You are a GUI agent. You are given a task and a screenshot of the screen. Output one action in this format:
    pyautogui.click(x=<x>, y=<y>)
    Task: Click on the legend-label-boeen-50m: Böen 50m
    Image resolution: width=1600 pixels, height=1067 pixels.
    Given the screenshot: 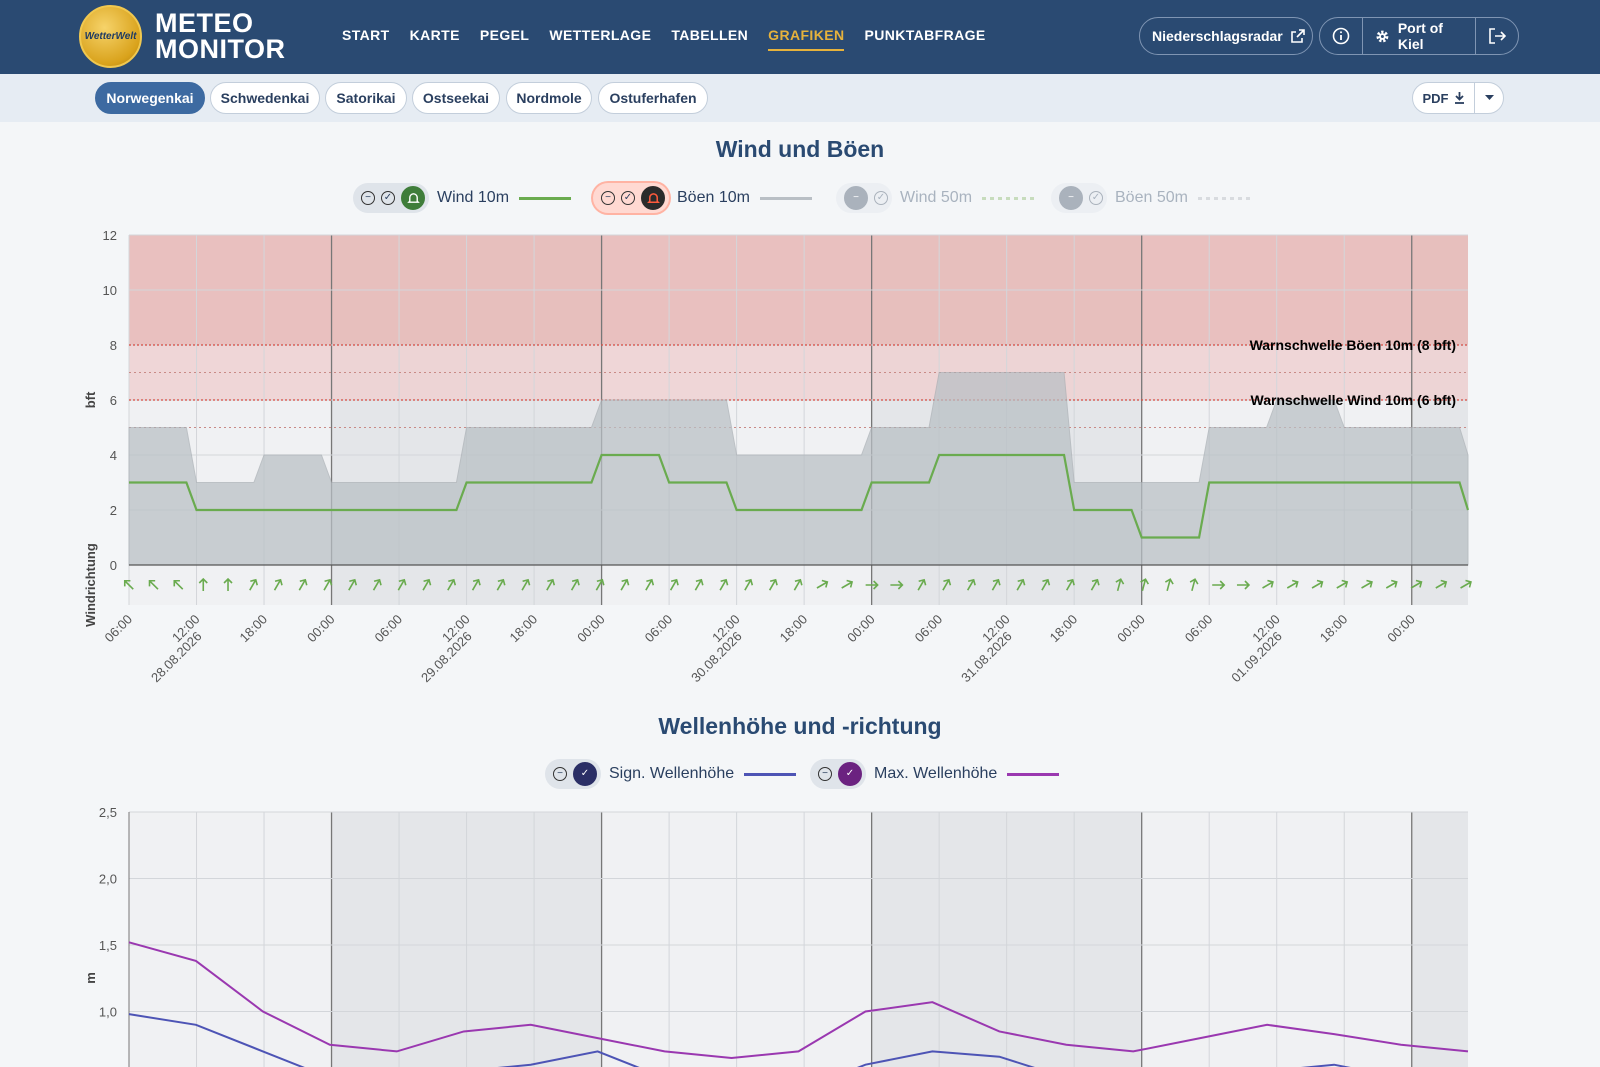 What is the action you would take?
    pyautogui.click(x=1151, y=197)
    